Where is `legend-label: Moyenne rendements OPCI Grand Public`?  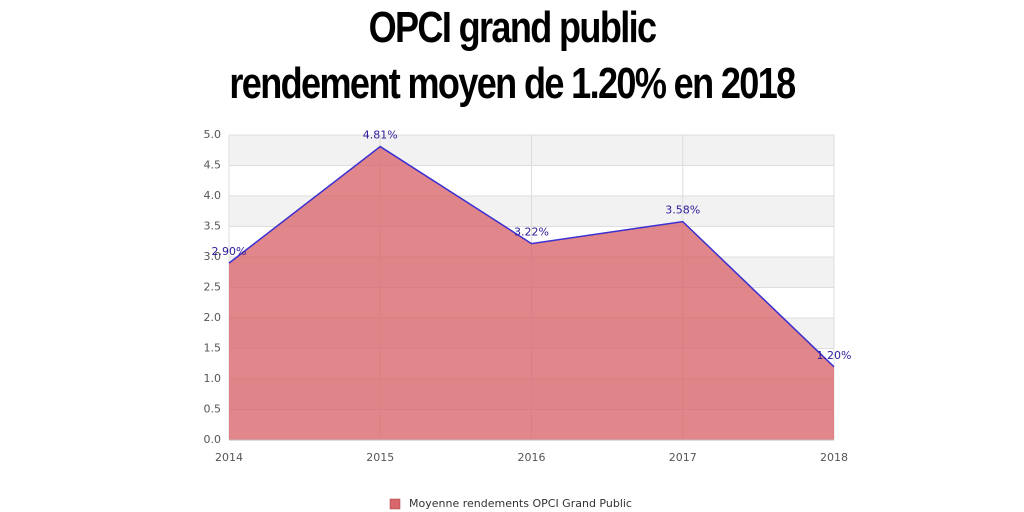
legend-label: Moyenne rendements OPCI Grand Public is located at coordinates (520, 503).